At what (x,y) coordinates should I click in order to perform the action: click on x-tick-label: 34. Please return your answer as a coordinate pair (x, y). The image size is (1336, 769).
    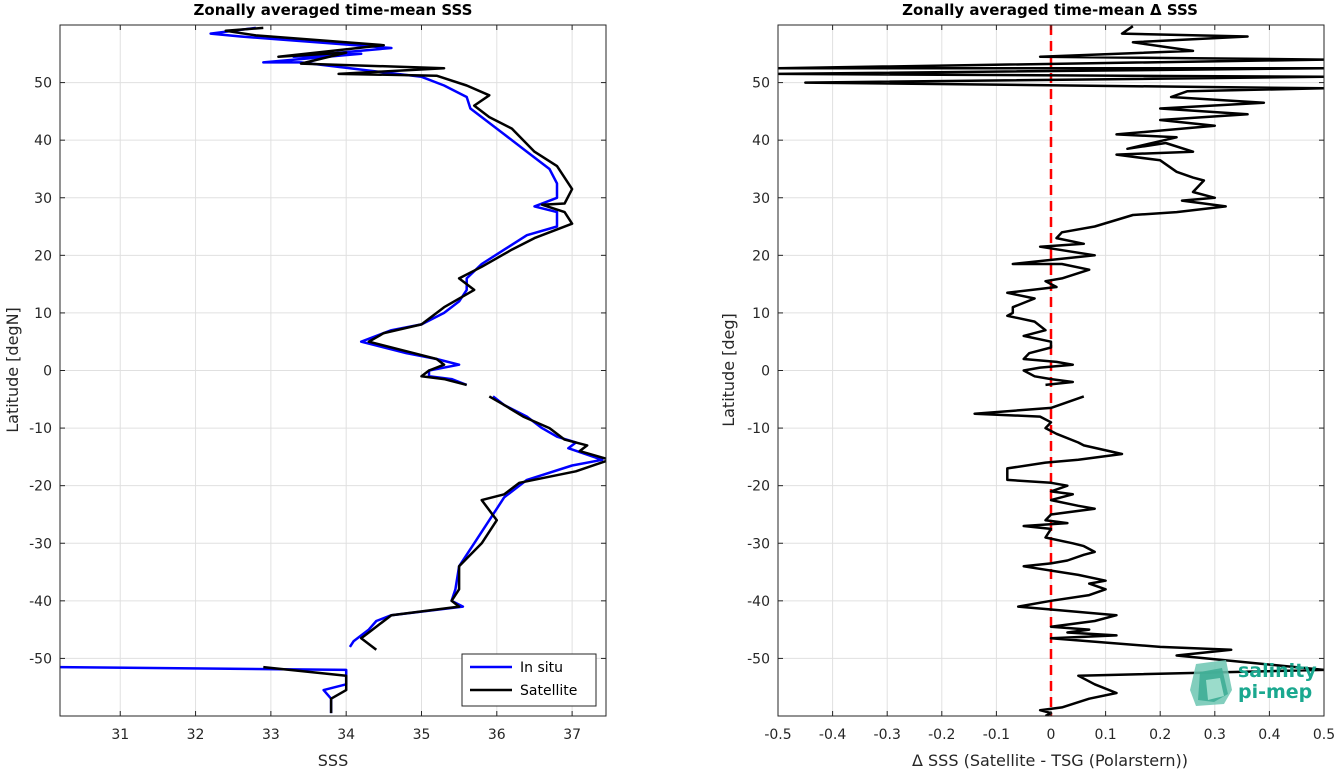
    Looking at the image, I should click on (346, 735).